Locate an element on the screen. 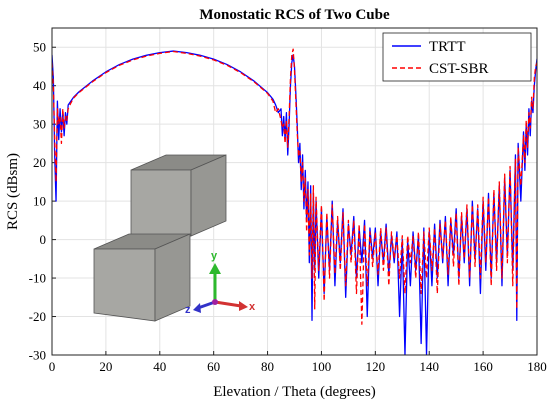  inset-x-label: x is located at coordinates (252, 307).